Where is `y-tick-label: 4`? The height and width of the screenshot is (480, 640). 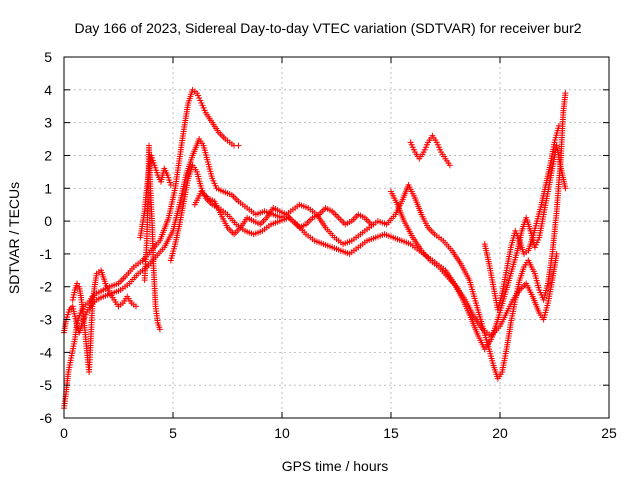
y-tick-label: 4 is located at coordinates (48, 90).